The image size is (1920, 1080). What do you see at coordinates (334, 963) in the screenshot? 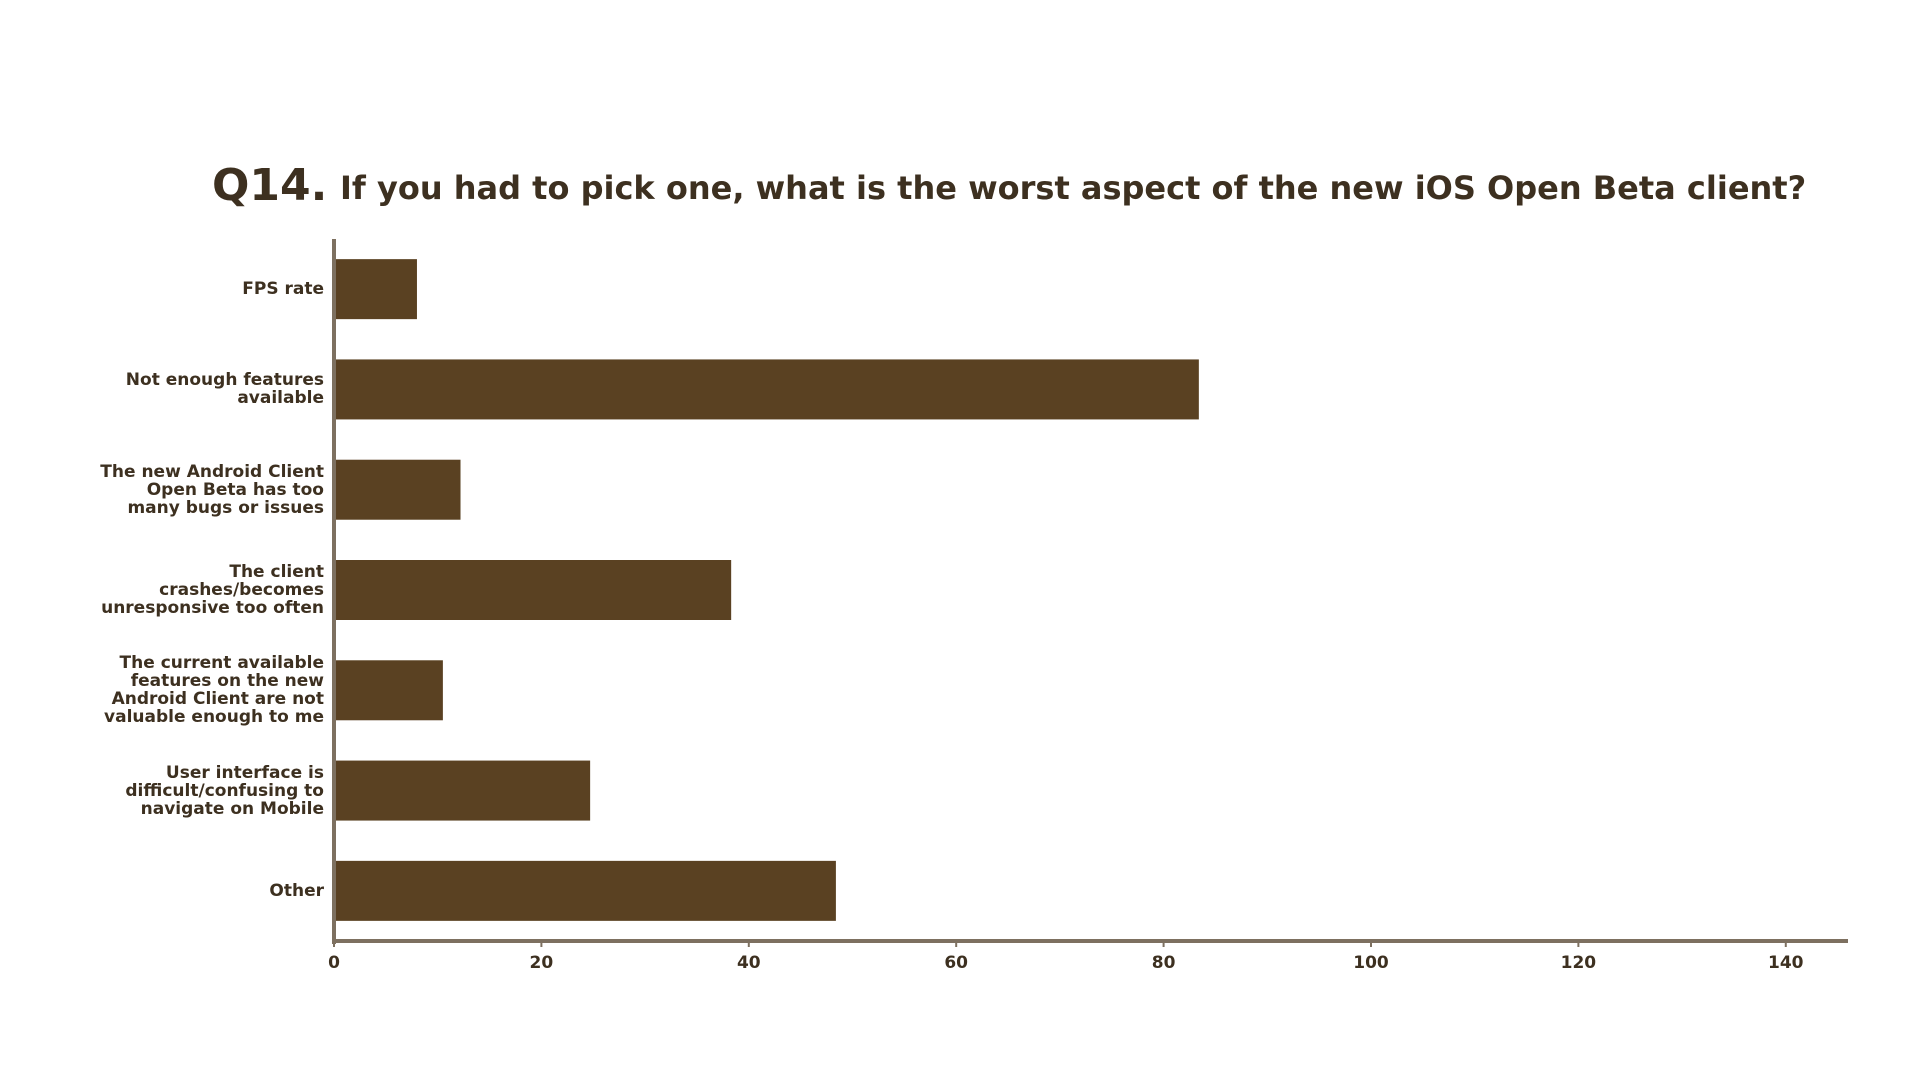
I see `x-tick-label: 0` at bounding box center [334, 963].